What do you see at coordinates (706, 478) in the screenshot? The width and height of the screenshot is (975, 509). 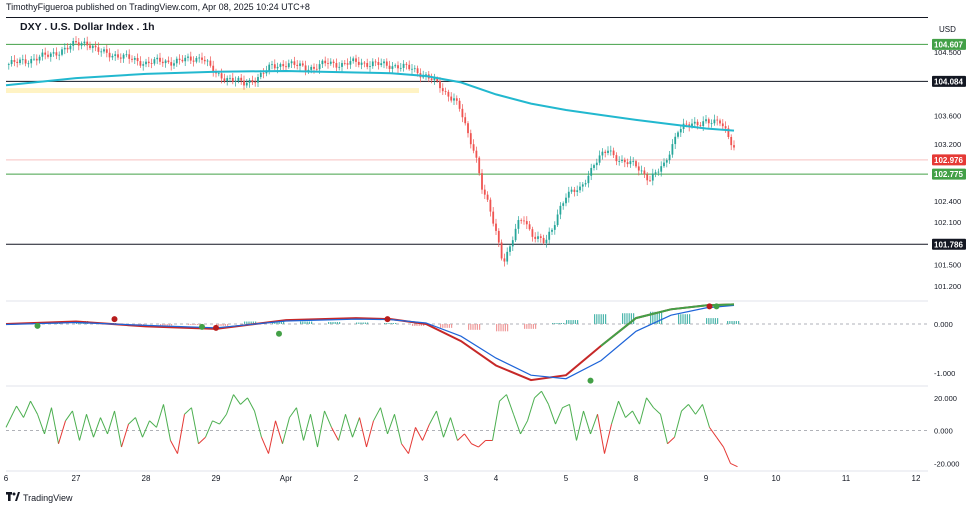 I see `time-axis-tick: 9` at bounding box center [706, 478].